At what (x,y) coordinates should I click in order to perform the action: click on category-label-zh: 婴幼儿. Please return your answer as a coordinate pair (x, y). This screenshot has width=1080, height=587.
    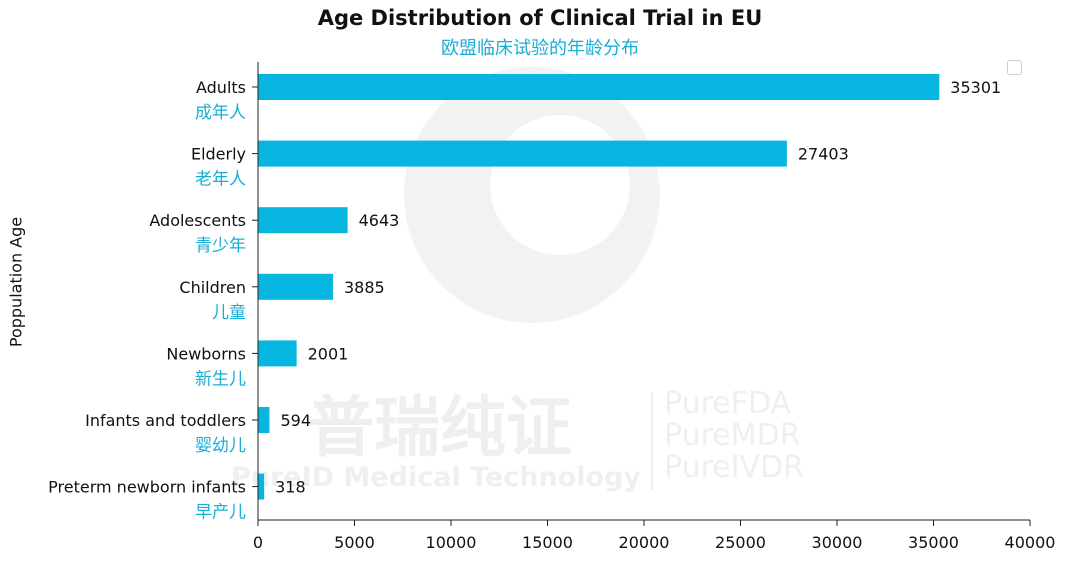
    Looking at the image, I should click on (220, 446).